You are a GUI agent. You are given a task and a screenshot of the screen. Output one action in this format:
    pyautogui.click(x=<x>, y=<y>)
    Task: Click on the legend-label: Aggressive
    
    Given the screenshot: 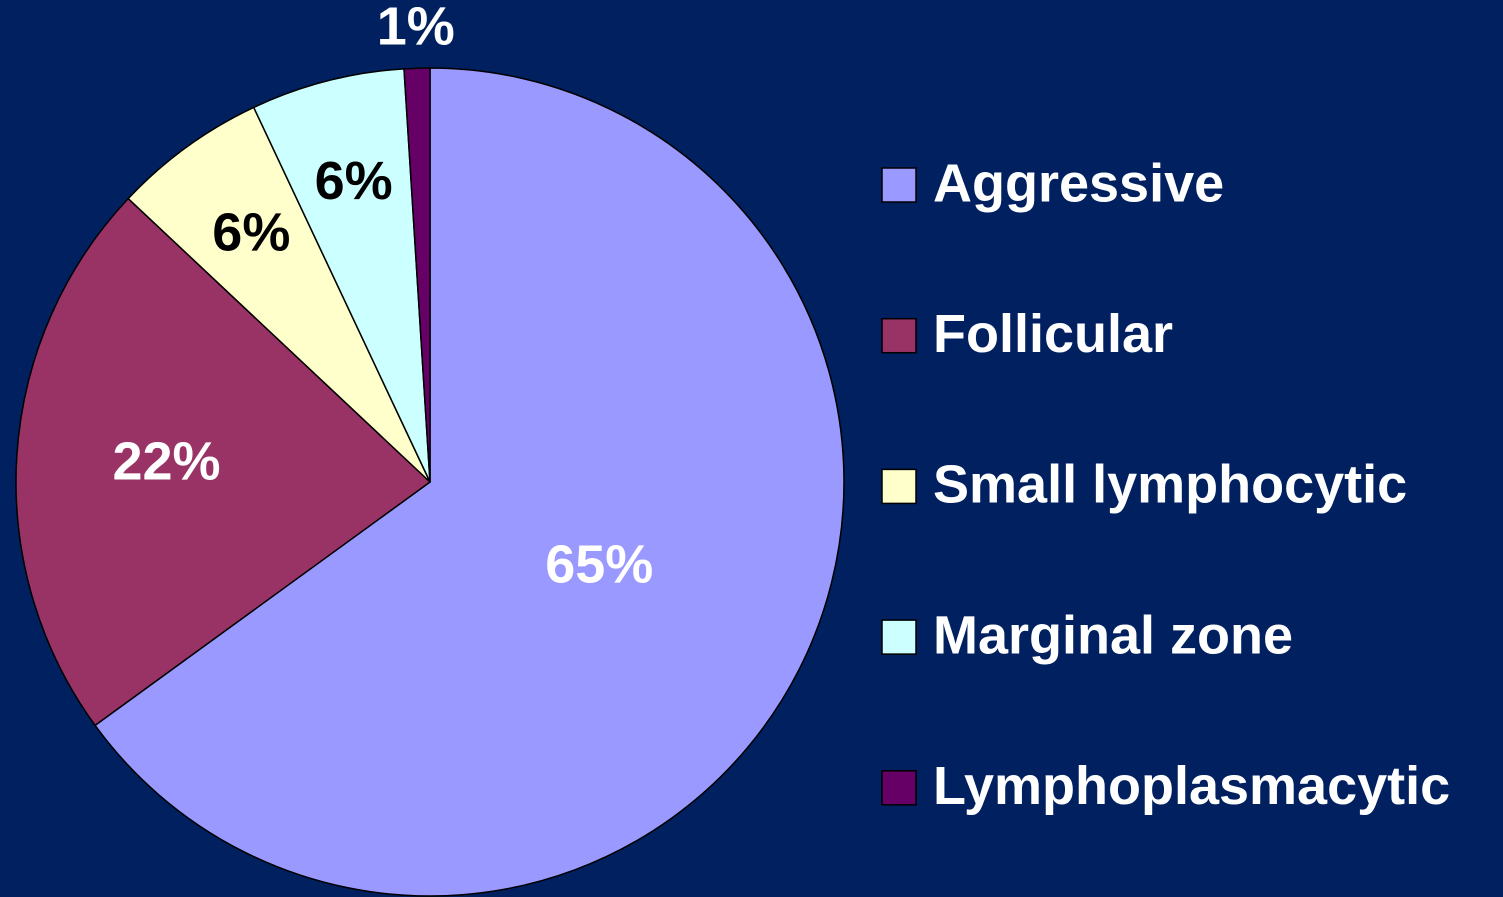 What is the action you would take?
    pyautogui.click(x=1078, y=183)
    